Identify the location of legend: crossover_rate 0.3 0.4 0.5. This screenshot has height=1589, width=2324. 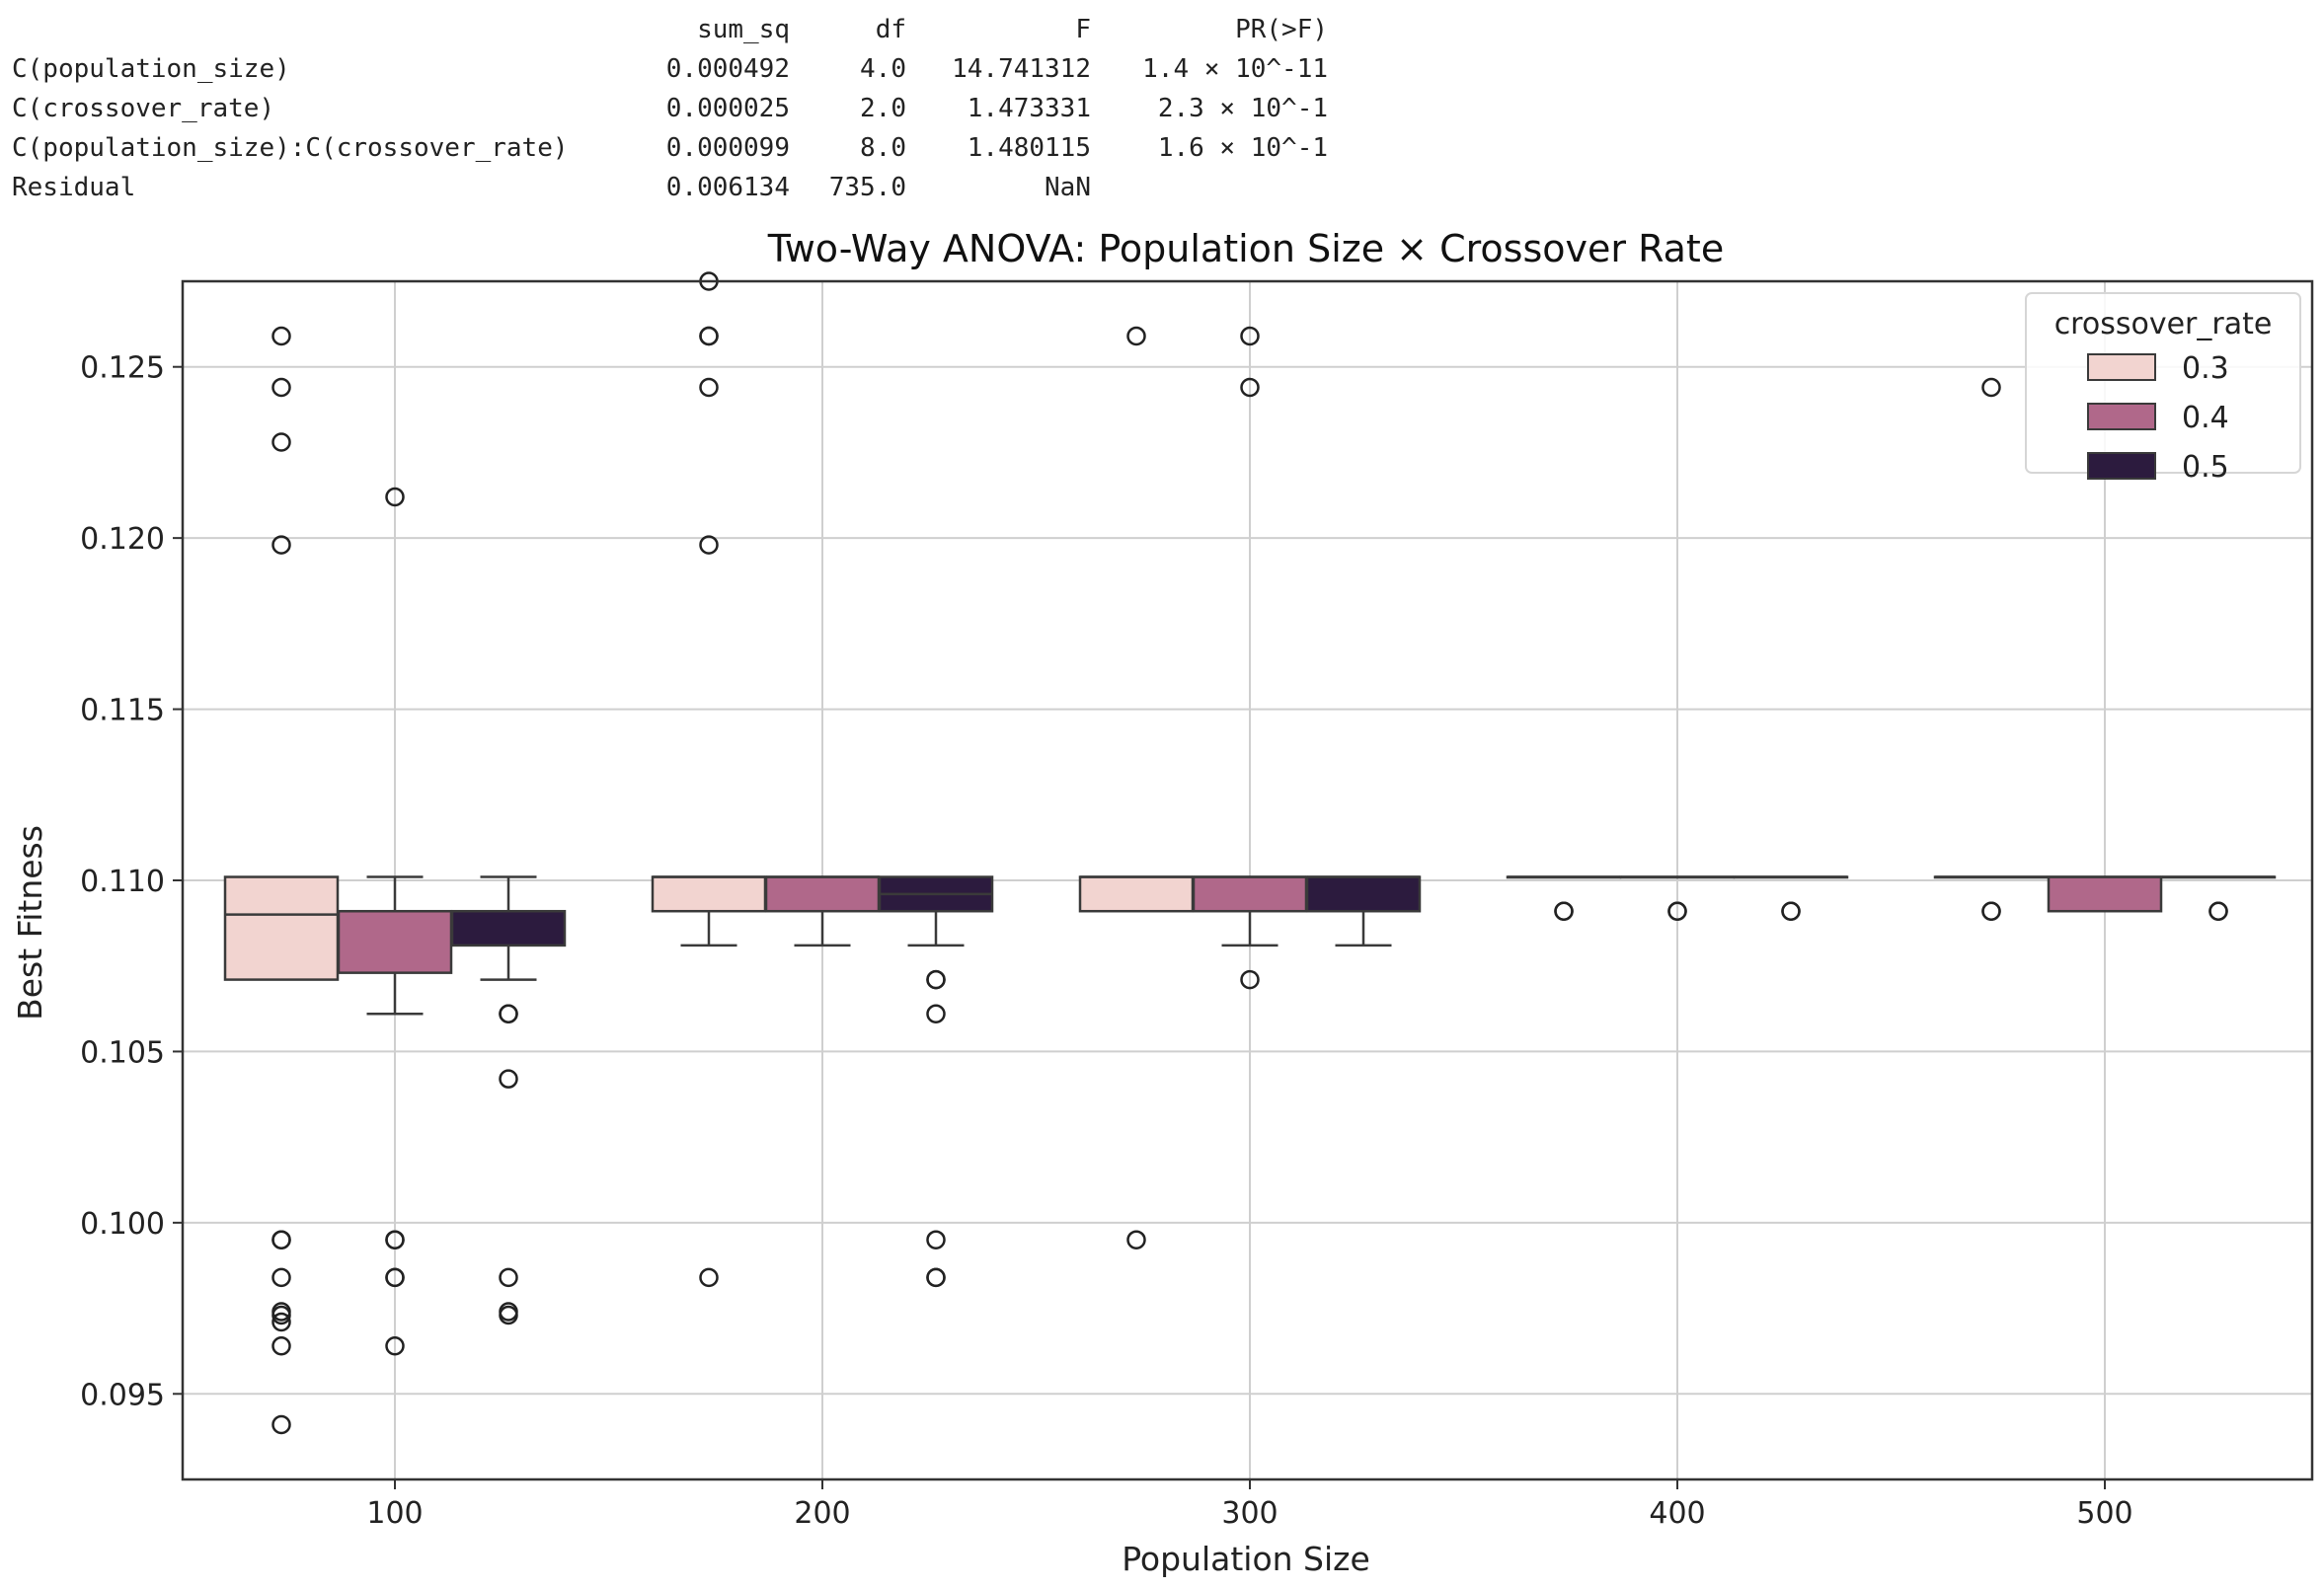
(2163, 388).